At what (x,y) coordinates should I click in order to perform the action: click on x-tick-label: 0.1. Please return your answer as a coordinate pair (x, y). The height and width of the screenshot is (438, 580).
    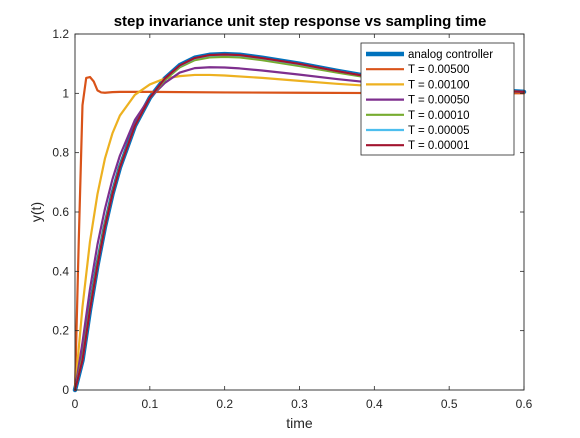
    Looking at the image, I should click on (149, 404).